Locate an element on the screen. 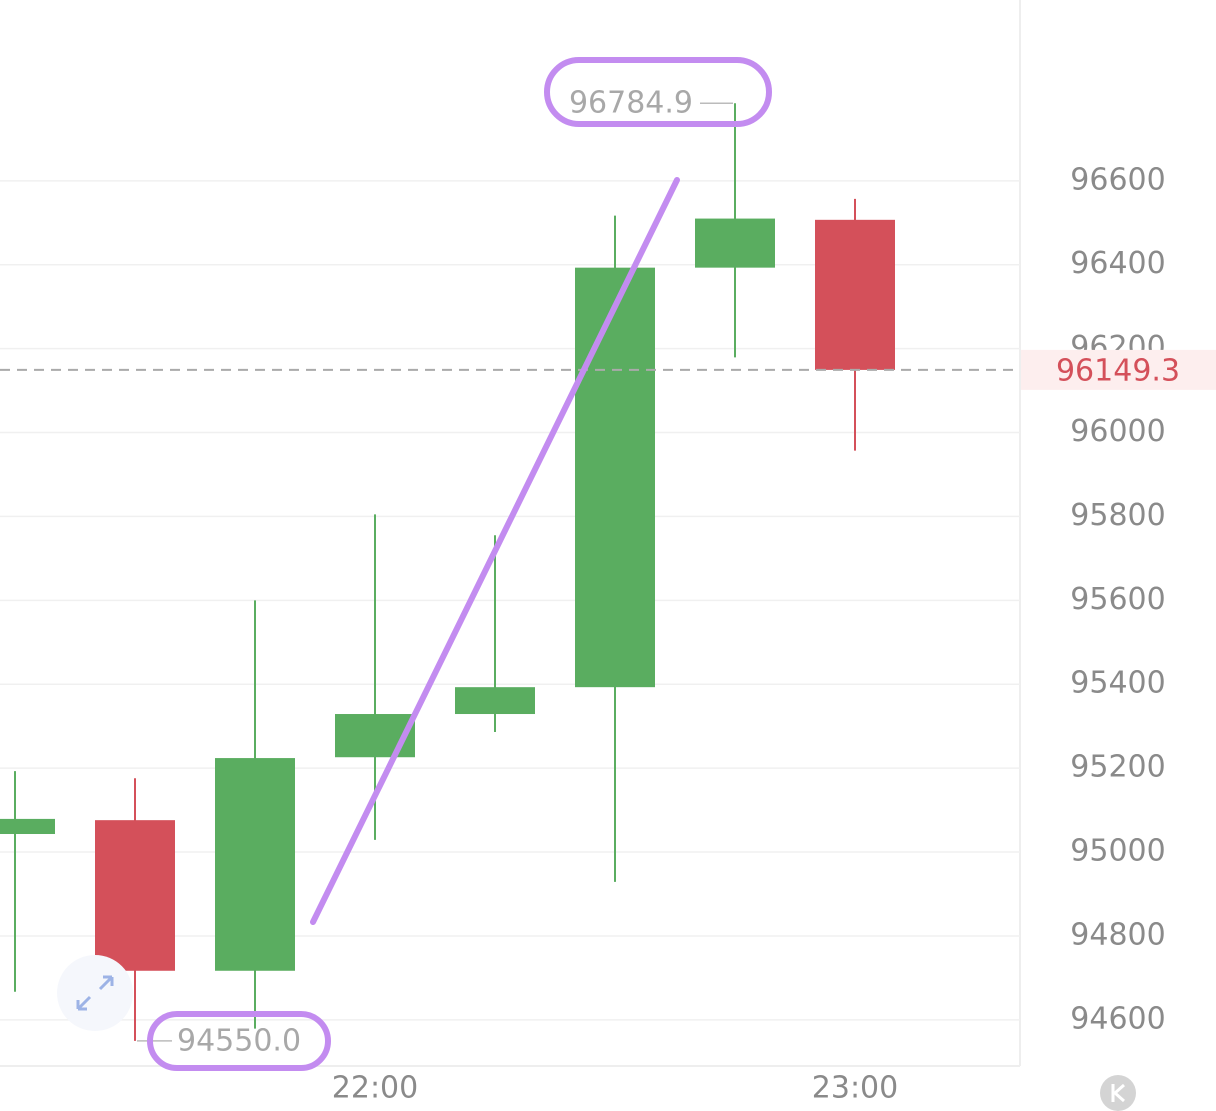 This screenshot has width=1216, height=1111. last-price-label: 96149.3 is located at coordinates (1118, 370).